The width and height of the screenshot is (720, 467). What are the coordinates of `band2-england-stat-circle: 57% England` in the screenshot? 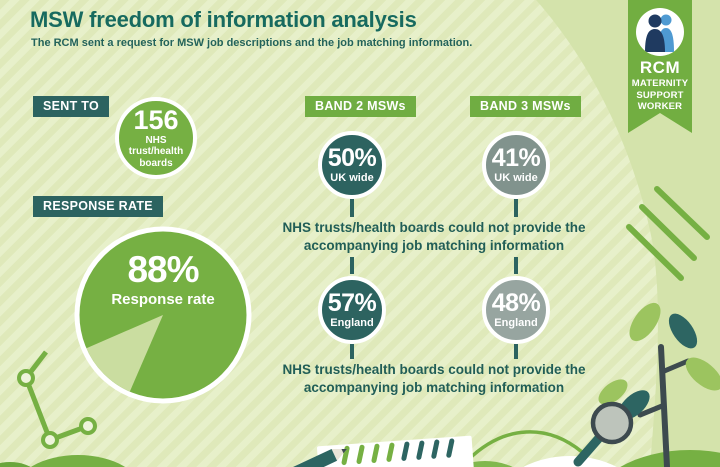 It's located at (352, 310).